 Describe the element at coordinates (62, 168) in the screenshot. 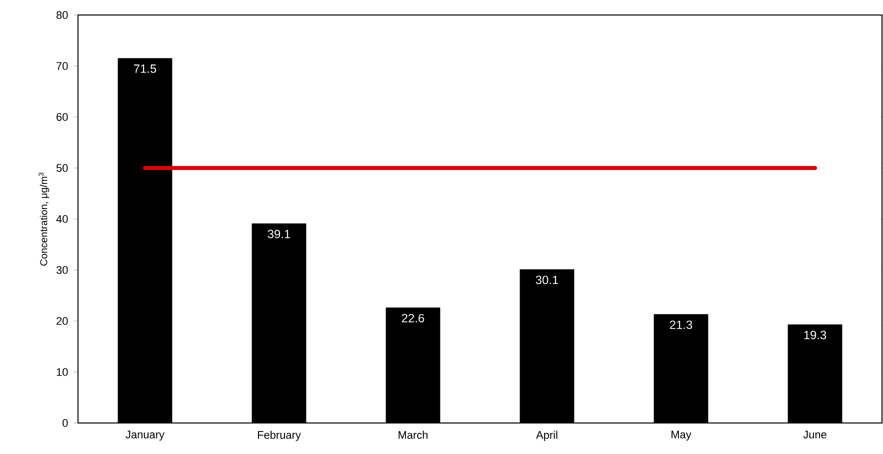

I see `y-tick-label: 50` at that location.